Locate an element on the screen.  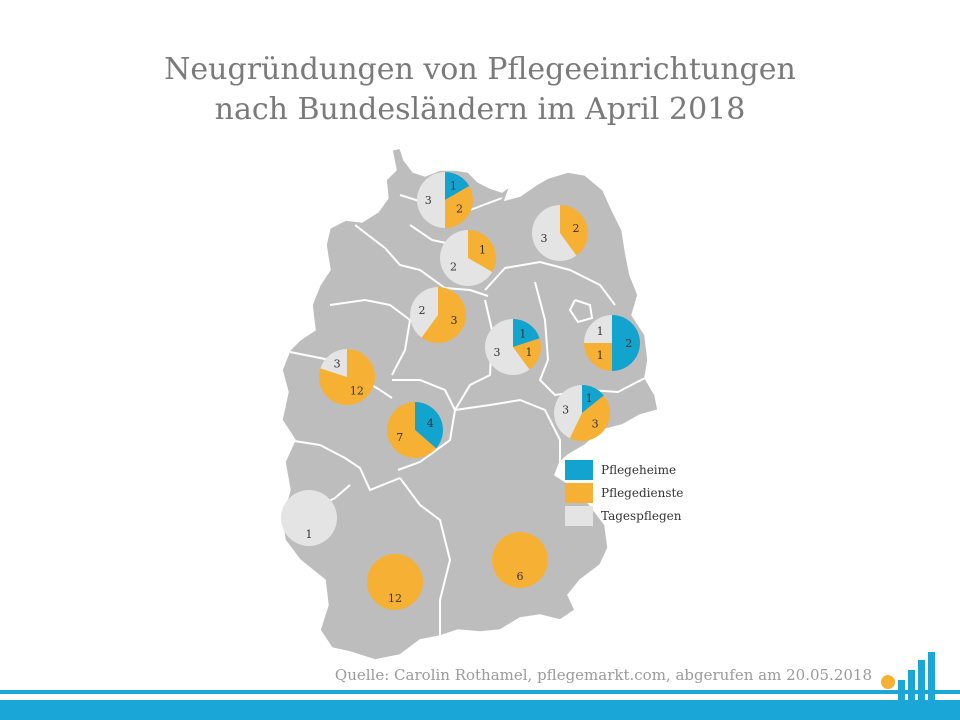
pie-label-nw-tagespflegen: 3 is located at coordinates (337, 363).